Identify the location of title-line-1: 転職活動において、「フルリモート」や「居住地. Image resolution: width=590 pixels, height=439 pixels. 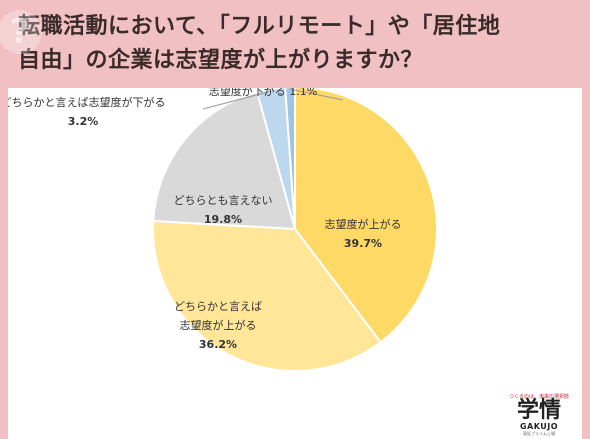
(259, 26).